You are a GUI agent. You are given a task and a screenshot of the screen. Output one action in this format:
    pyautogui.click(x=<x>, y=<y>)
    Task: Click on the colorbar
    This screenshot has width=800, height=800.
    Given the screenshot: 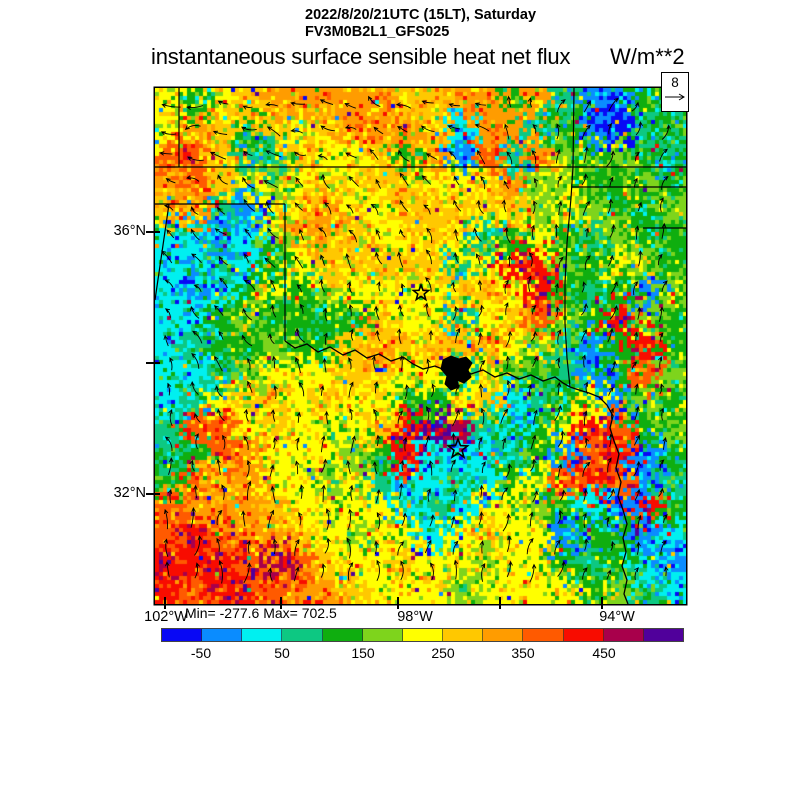 What is the action you would take?
    pyautogui.click(x=422, y=635)
    